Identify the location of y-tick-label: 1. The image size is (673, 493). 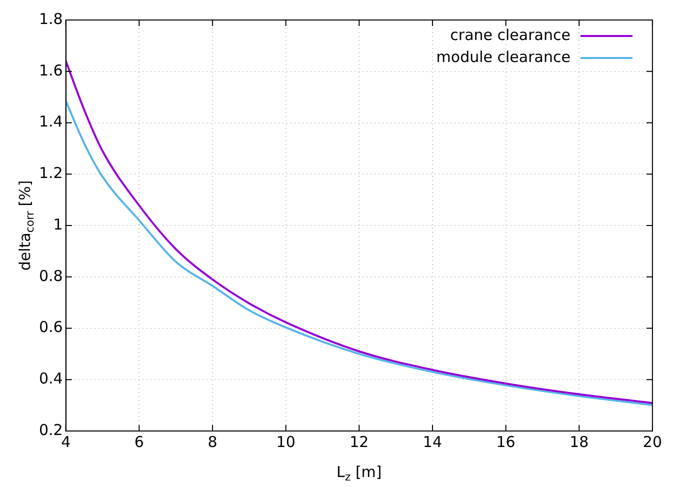
(58, 224).